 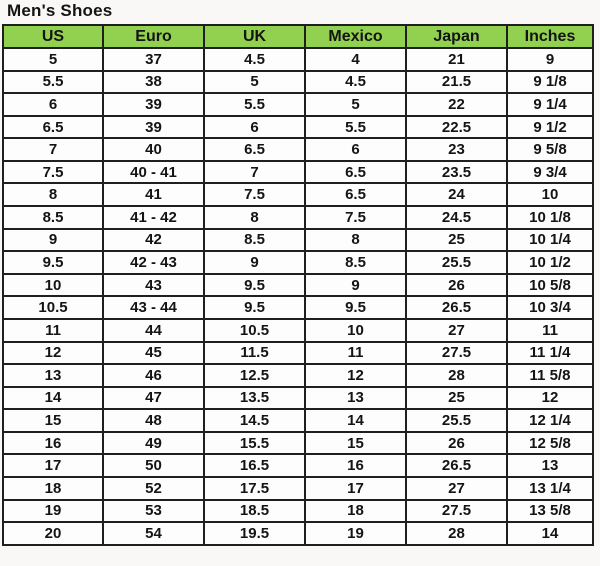 I want to click on table-row: 10.5 43 - 44 9.5 9.5 26.5 10 3/4, so click(x=298, y=307).